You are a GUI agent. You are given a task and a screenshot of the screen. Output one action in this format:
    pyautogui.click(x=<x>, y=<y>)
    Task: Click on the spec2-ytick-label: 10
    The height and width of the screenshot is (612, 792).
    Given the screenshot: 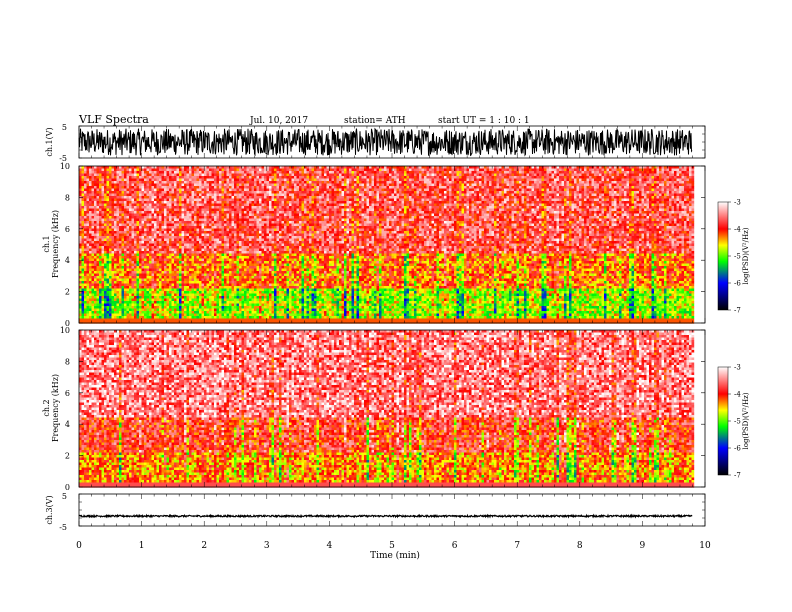 What is the action you would take?
    pyautogui.click(x=65, y=330)
    